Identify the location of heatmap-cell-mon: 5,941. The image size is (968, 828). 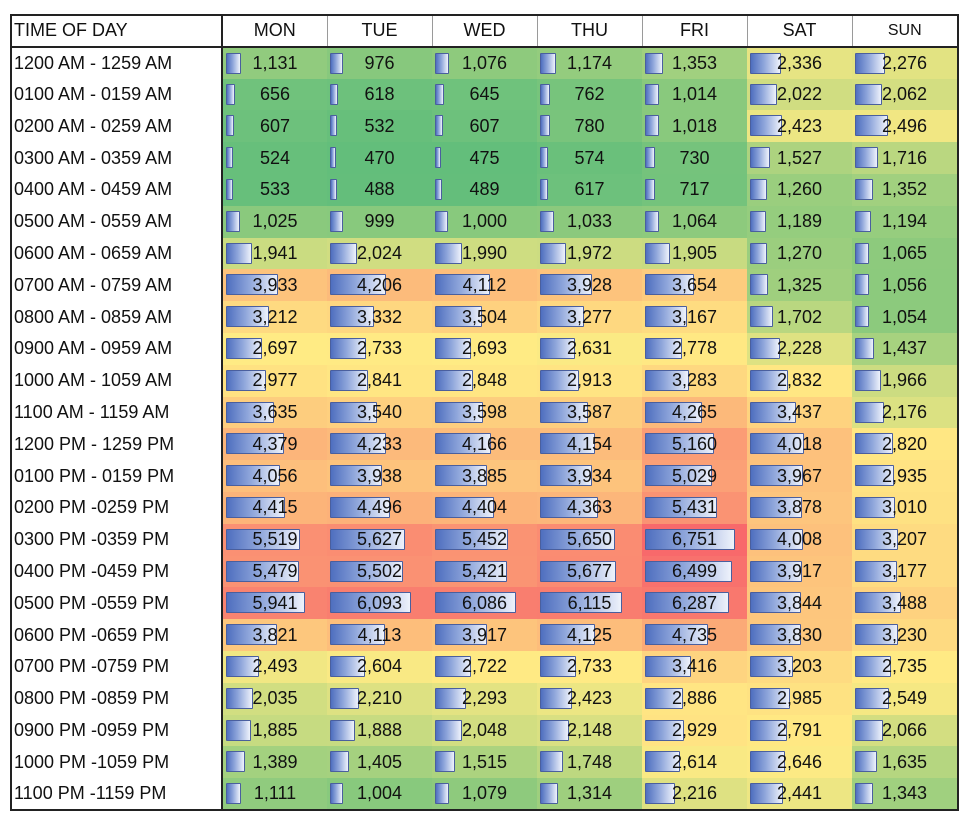
(274, 603).